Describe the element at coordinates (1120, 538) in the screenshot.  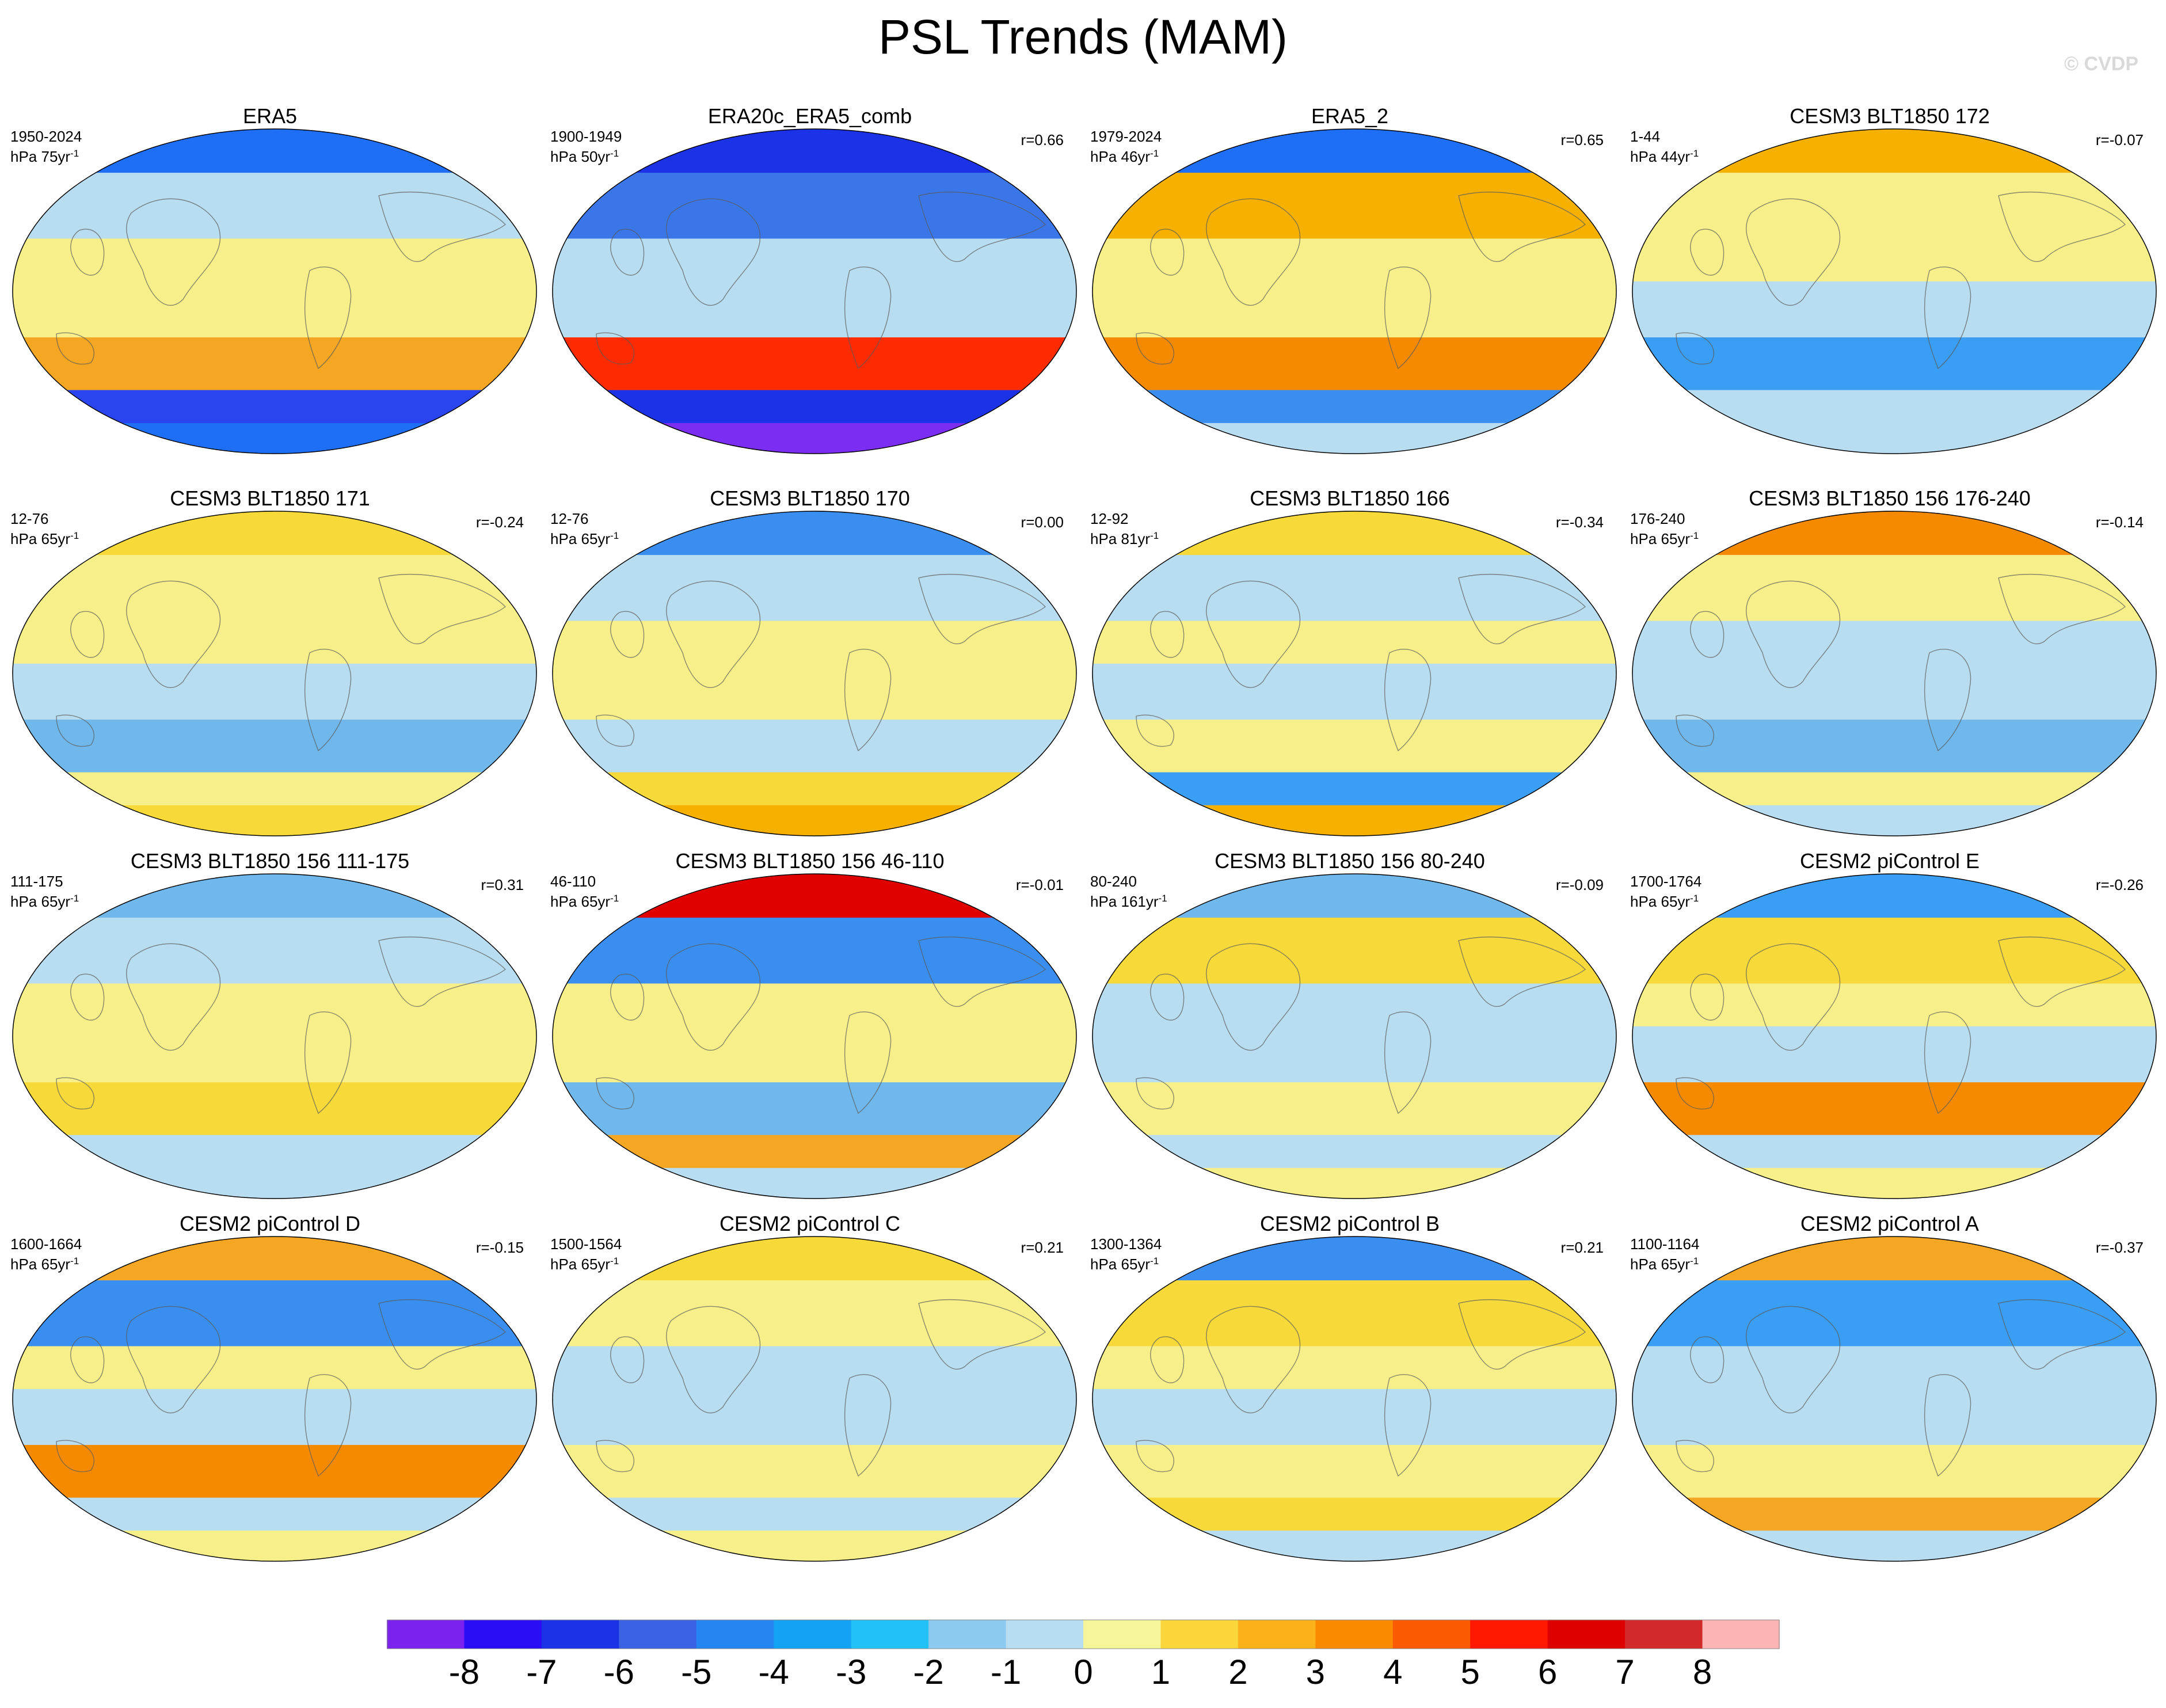
I see `units-text: hPa 81yr` at that location.